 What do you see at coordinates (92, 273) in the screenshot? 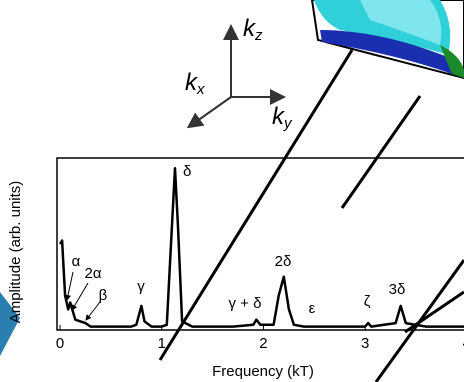
I see `peak-label: 2α` at bounding box center [92, 273].